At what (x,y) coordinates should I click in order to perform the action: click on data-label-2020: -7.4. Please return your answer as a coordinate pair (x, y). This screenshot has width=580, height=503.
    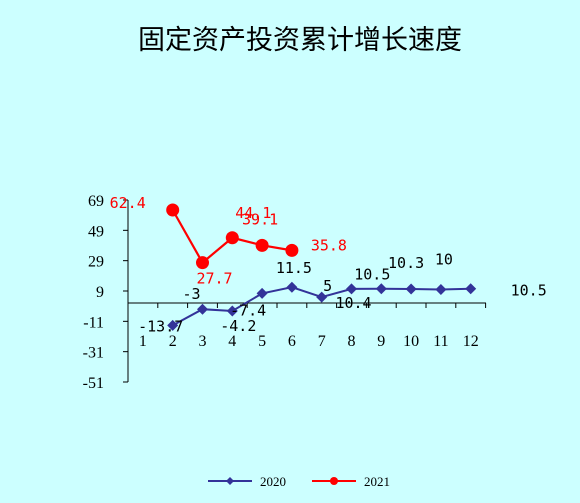
    Looking at the image, I should click on (248, 310).